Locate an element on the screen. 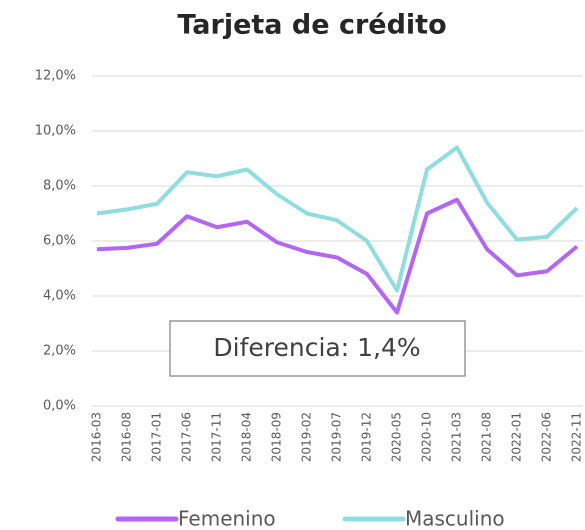 This screenshot has width=585, height=530. x-tick-label: 2017-11 is located at coordinates (217, 437).